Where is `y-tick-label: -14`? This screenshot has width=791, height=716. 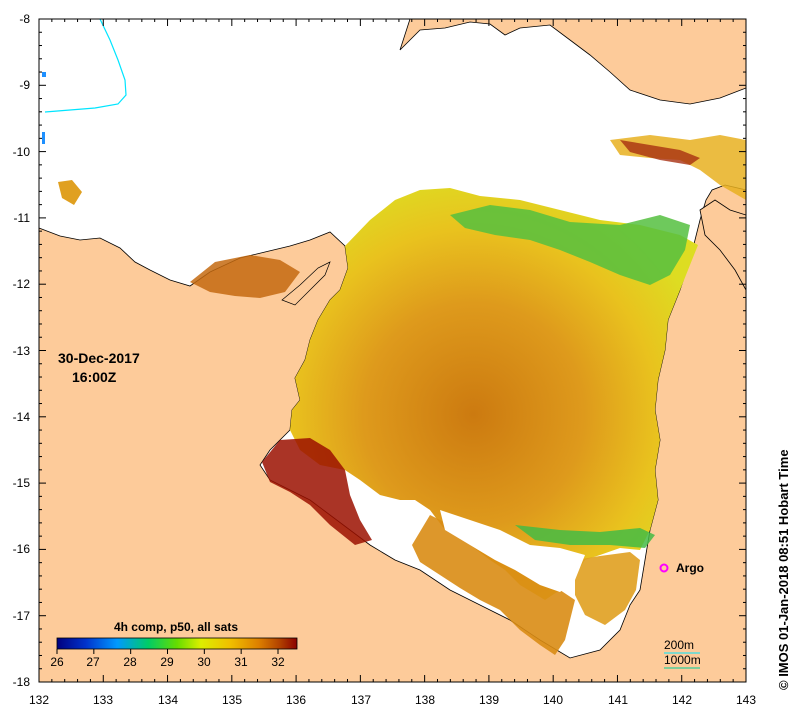
y-tick-label: -14 is located at coordinates (22, 417).